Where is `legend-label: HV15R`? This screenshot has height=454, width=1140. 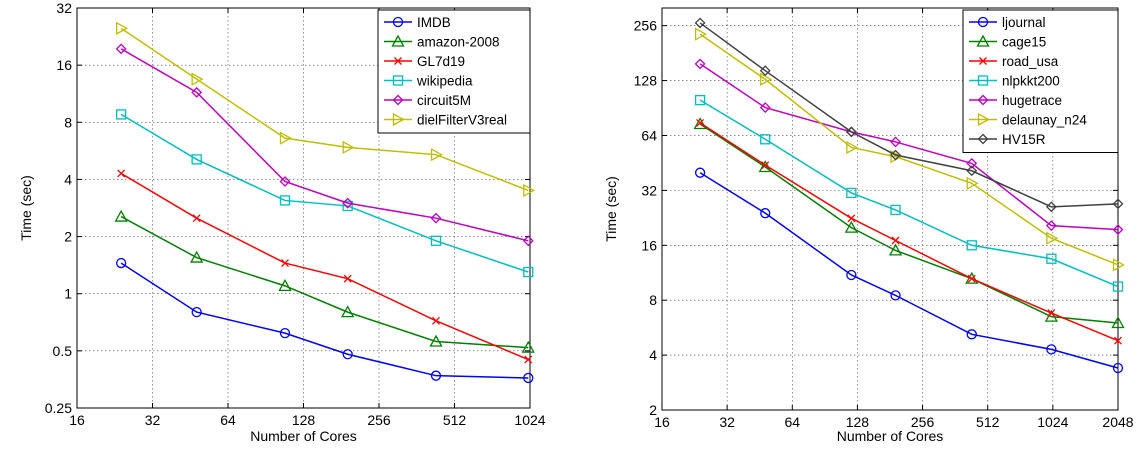
legend-label: HV15R is located at coordinates (1024, 139).